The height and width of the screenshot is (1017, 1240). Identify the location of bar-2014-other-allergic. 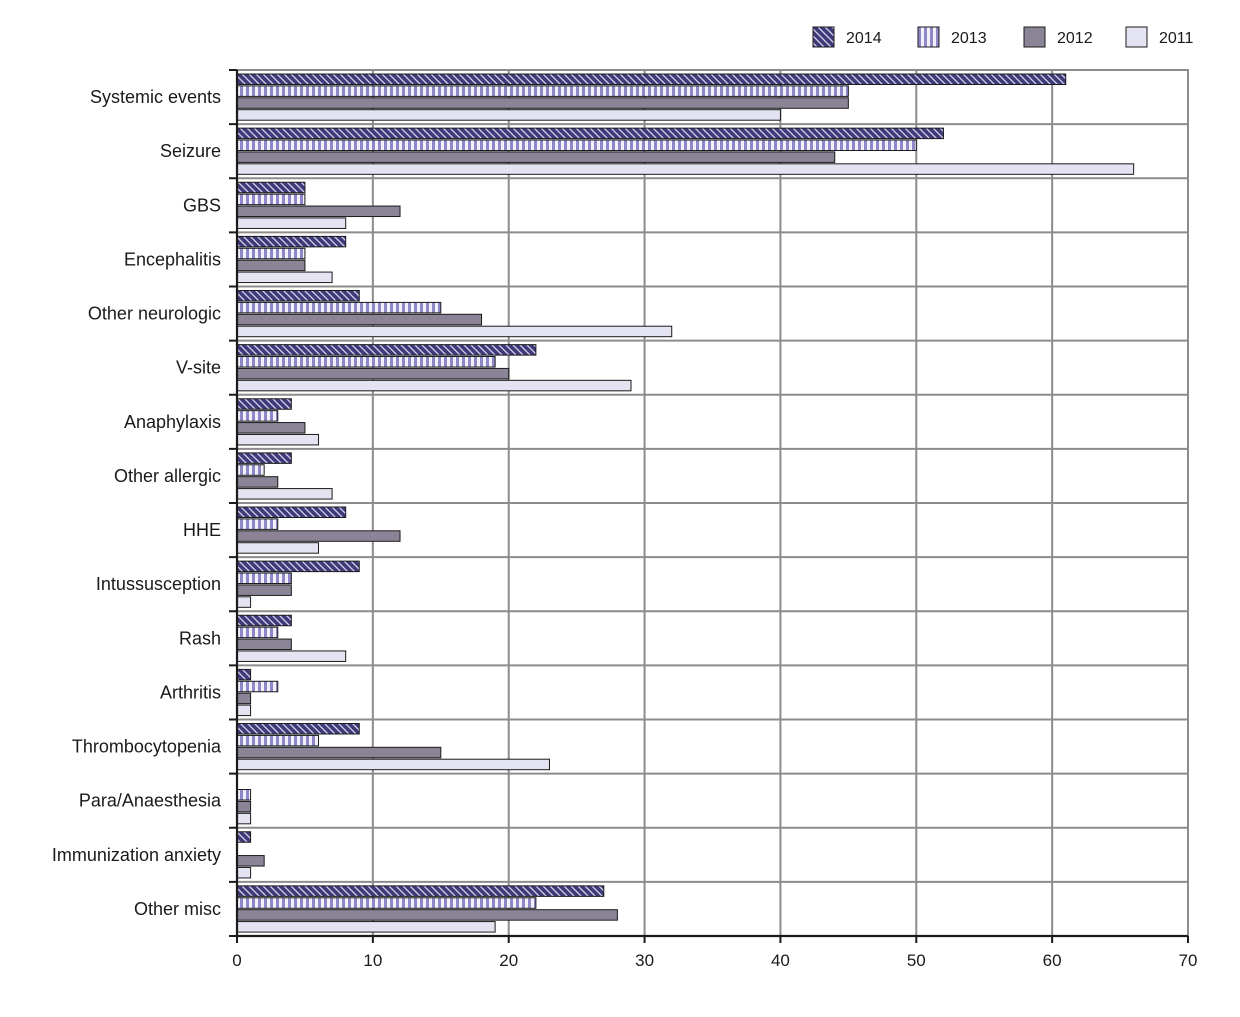
(264, 458).